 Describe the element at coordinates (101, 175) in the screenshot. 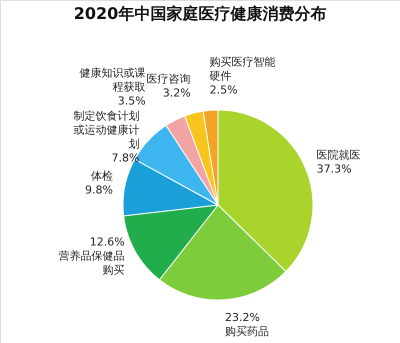

I see `slice-label: 体检` at that location.